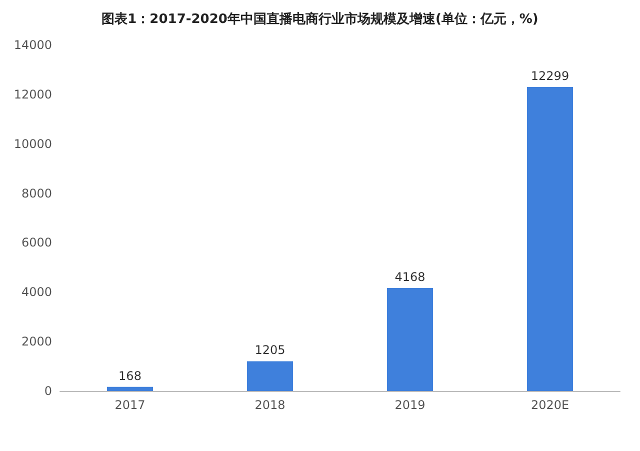  I want to click on y-tick-label: 14000, so click(33, 45).